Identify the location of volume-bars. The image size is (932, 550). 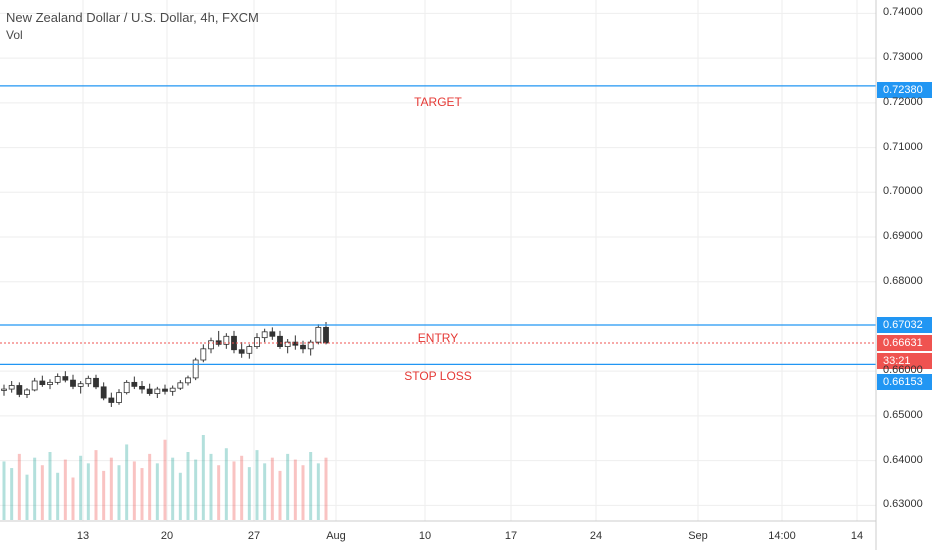
(165, 477).